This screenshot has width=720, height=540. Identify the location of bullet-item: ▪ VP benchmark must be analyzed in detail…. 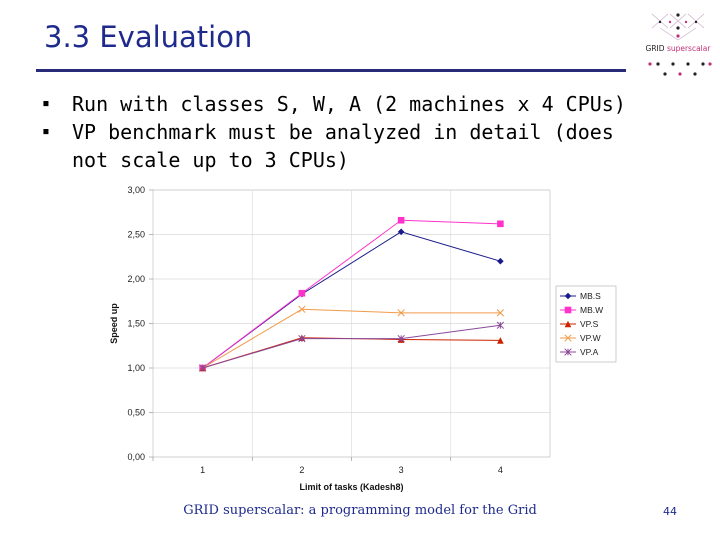
(350, 146).